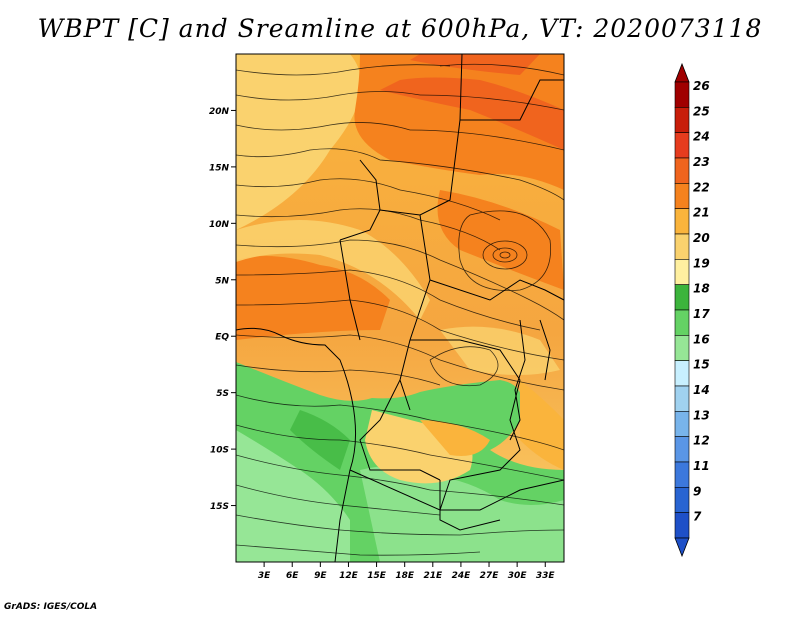 The height and width of the screenshot is (618, 800). I want to click on lat-tick-label: 5S, so click(222, 394).